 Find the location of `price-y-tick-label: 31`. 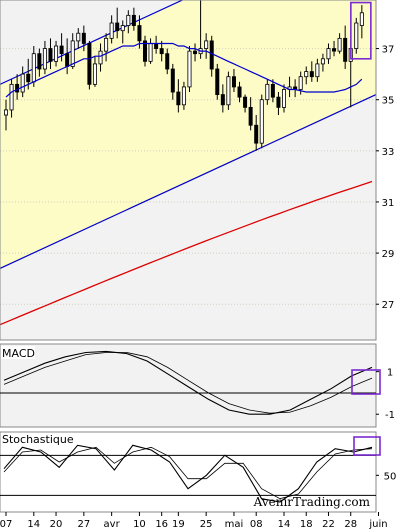

price-y-tick-label: 31 is located at coordinates (388, 203).